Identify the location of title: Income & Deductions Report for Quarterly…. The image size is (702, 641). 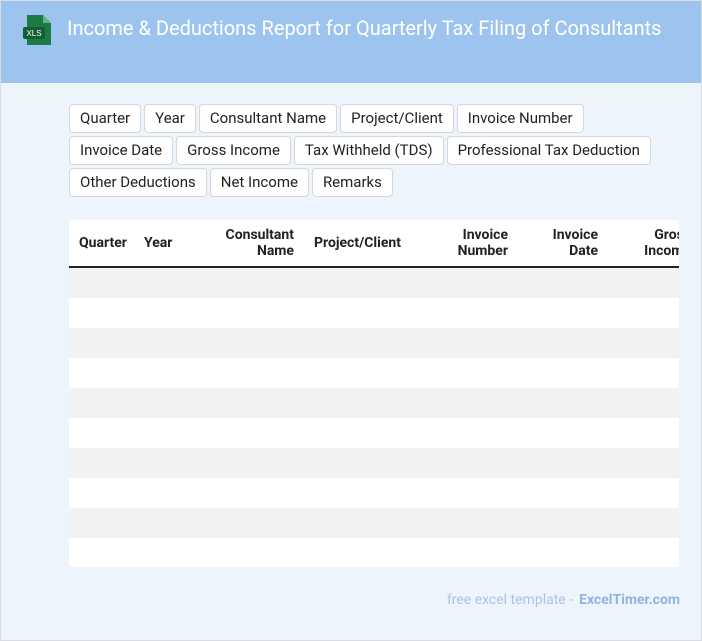
(342, 28).